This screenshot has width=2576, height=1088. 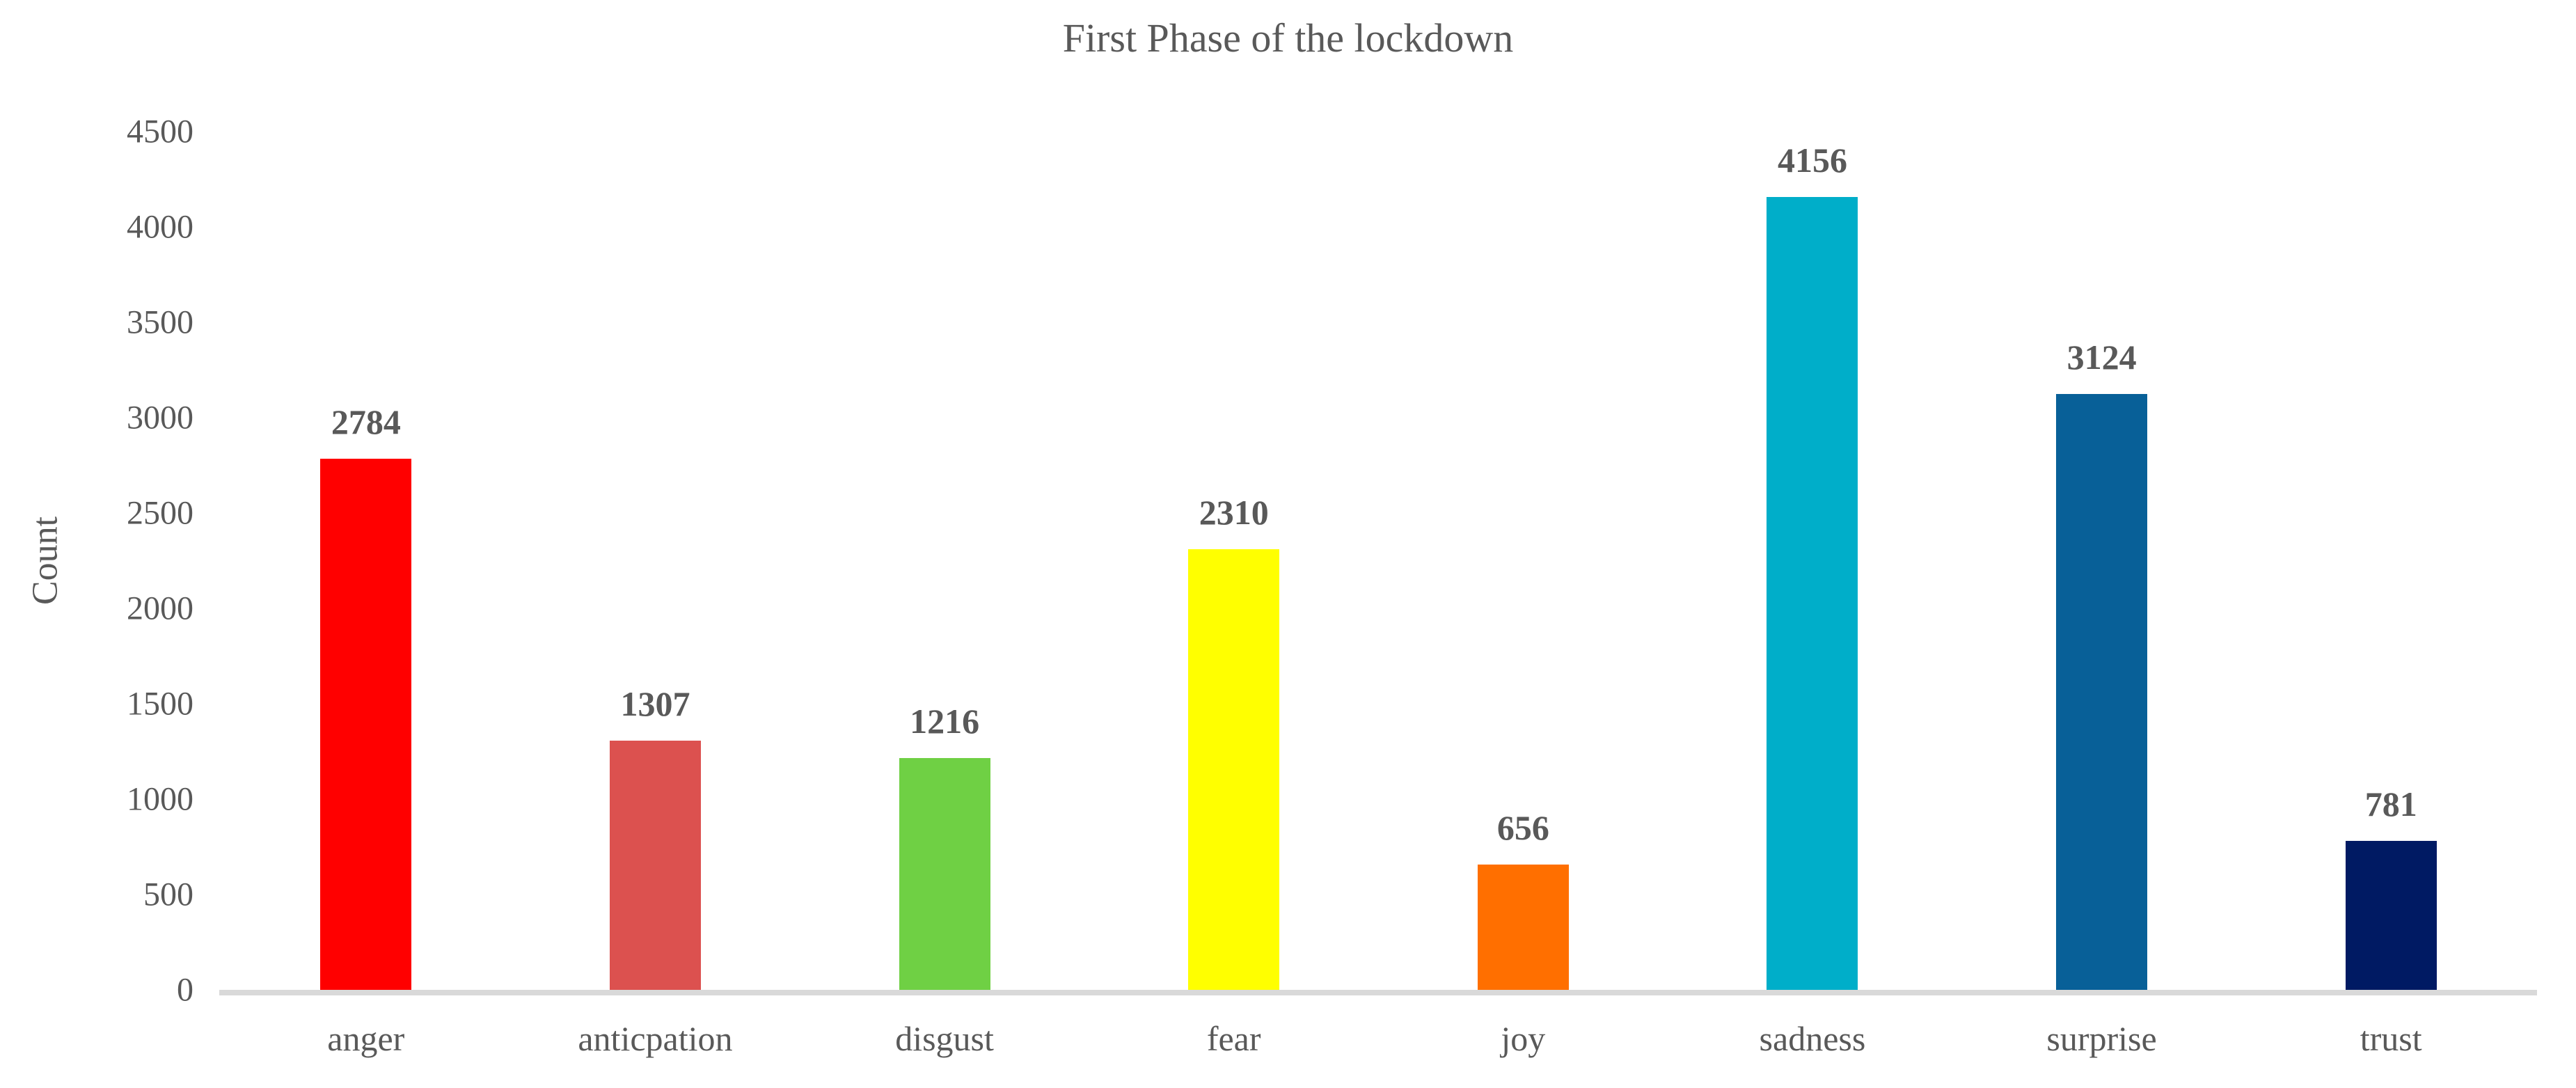 What do you see at coordinates (1812, 1038) in the screenshot?
I see `category-label-sadness: sadness` at bounding box center [1812, 1038].